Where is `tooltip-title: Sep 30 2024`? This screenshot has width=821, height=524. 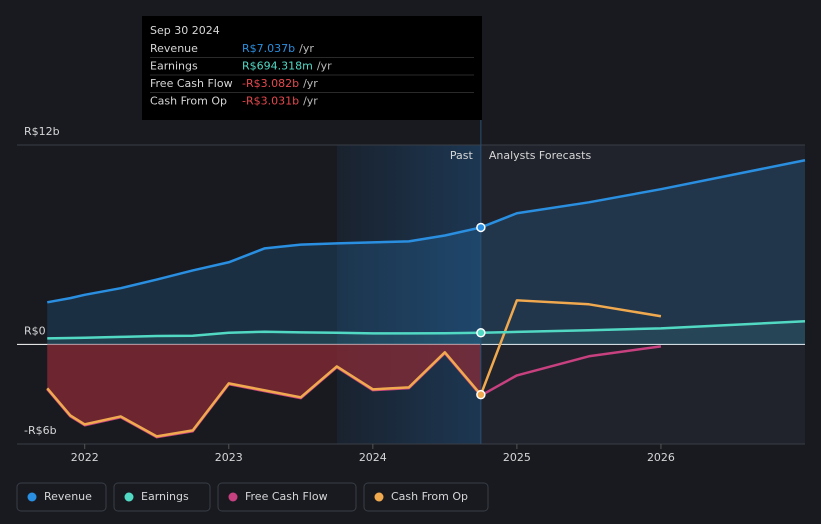 tooltip-title: Sep 30 2024 is located at coordinates (185, 30).